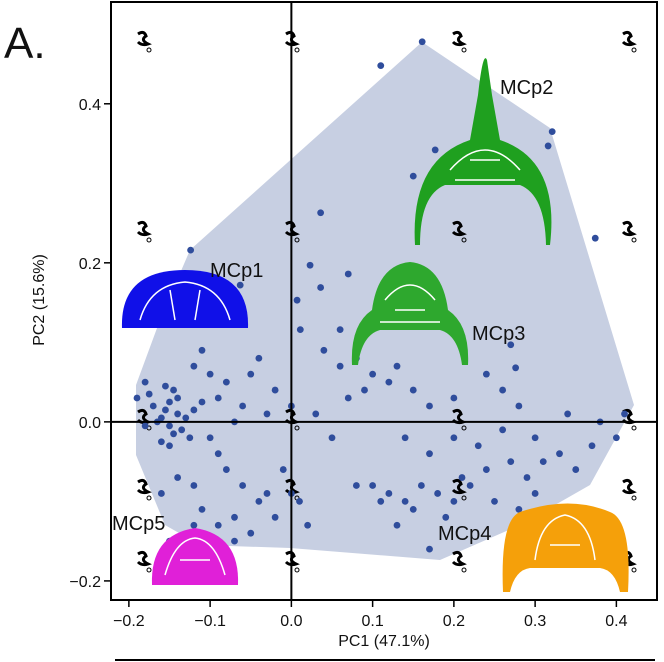 This screenshot has height=662, width=664. I want to click on shape-mcp2, so click(483, 151).